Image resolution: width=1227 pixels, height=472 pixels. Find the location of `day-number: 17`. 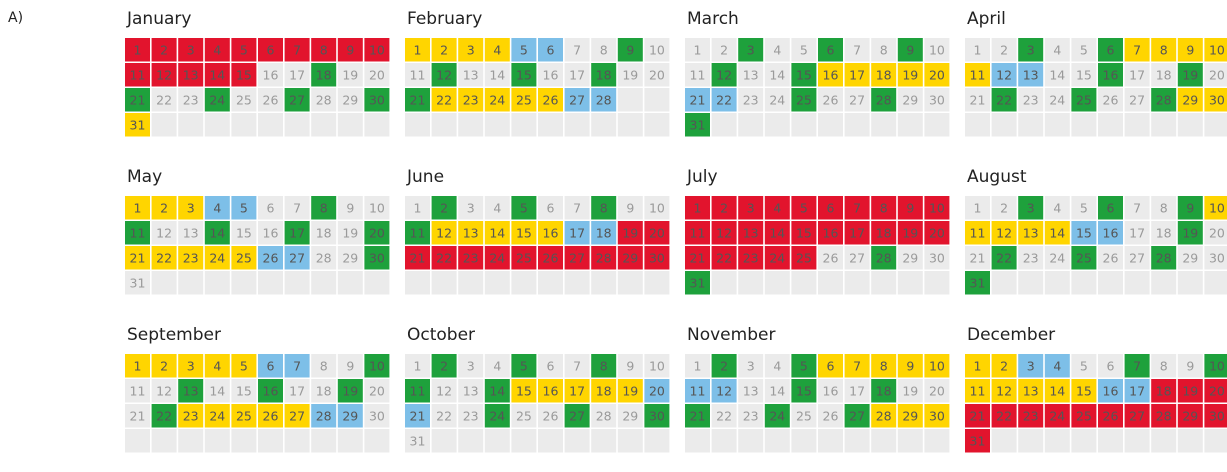

day-number: 17 is located at coordinates (577, 390).